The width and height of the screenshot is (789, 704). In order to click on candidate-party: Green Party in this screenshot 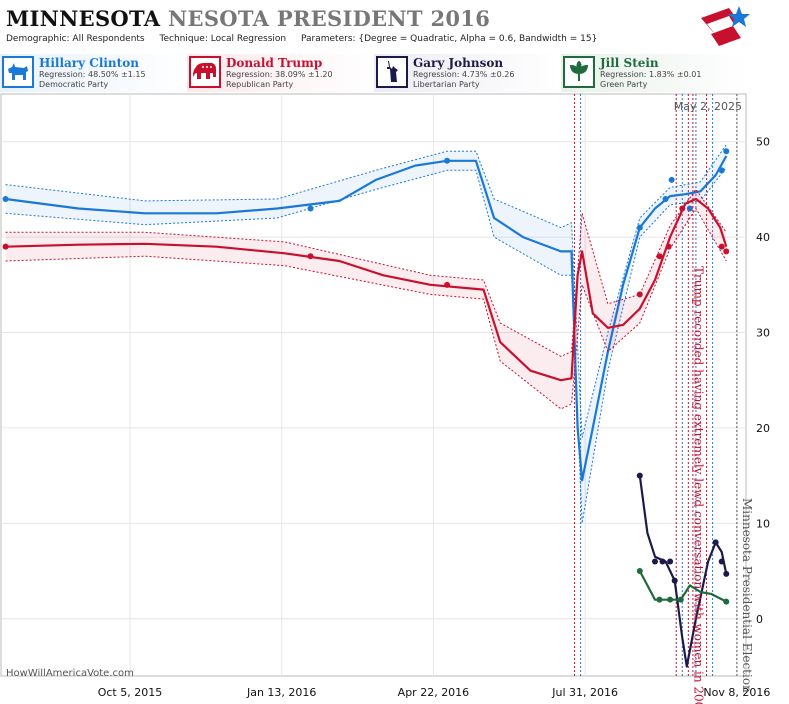, I will do `click(624, 84)`.